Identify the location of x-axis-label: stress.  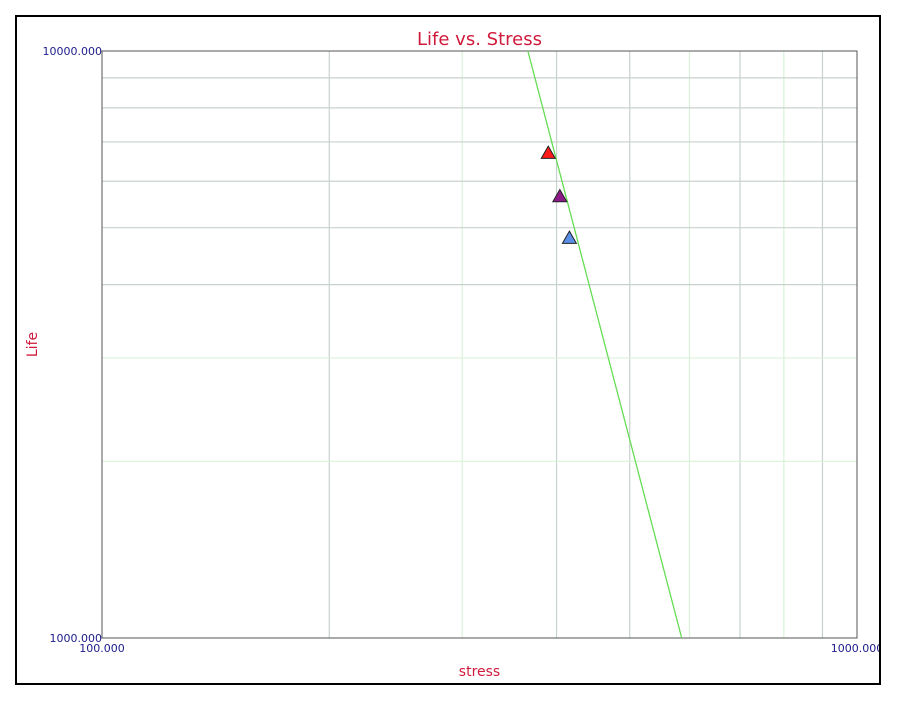
(479, 672).